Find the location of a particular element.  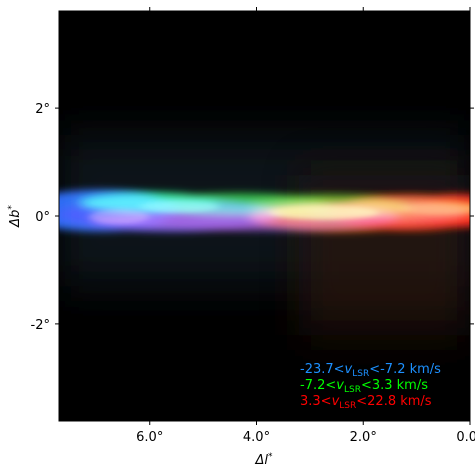

x-tick-label: 6.0° is located at coordinates (149, 437).